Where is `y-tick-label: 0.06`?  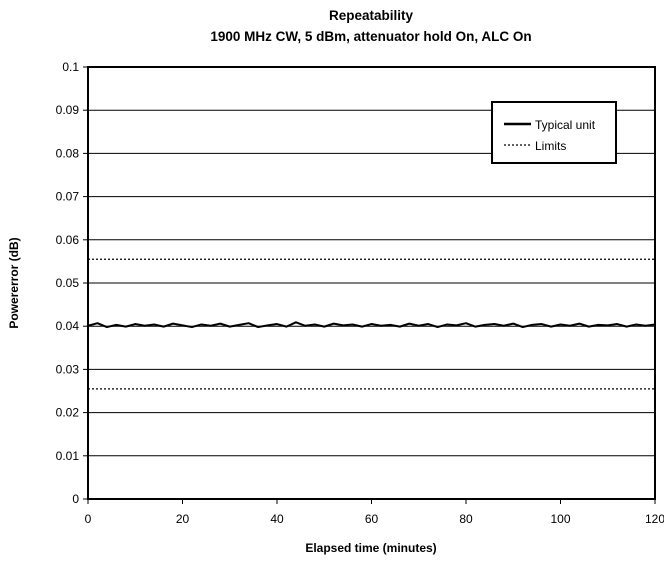
y-tick-label: 0.06 is located at coordinates (68, 240).